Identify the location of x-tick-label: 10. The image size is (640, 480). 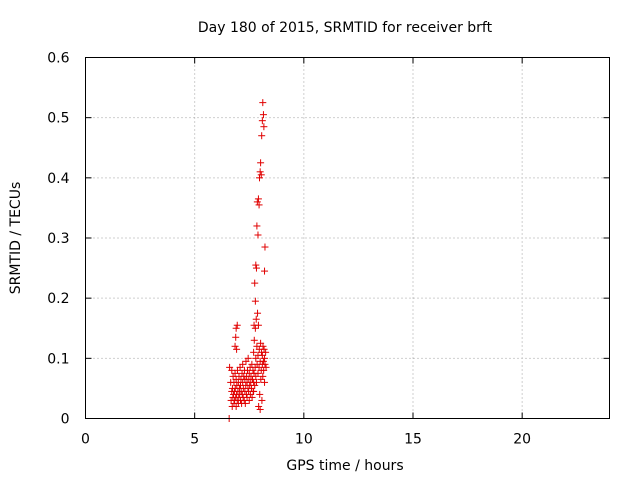
(304, 440).